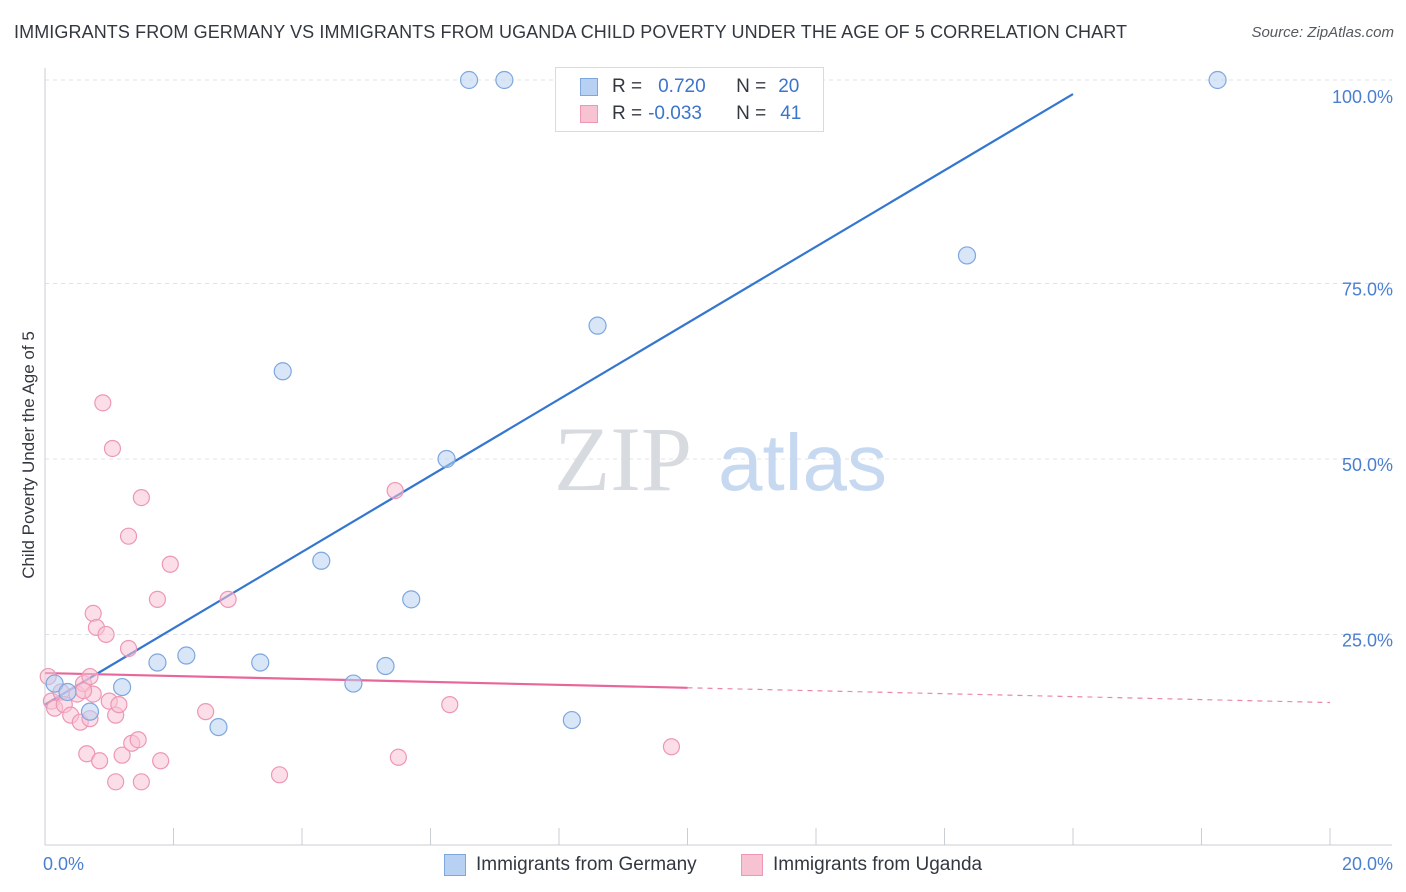 The height and width of the screenshot is (892, 1406). I want to click on uganda-legend-swatch, so click(752, 865).